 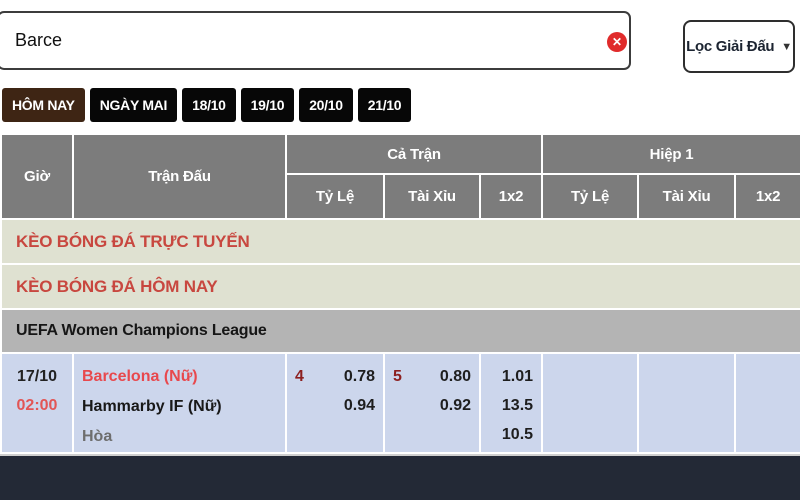 I want to click on match-time-cell: 17/10 02:00, so click(x=37, y=403).